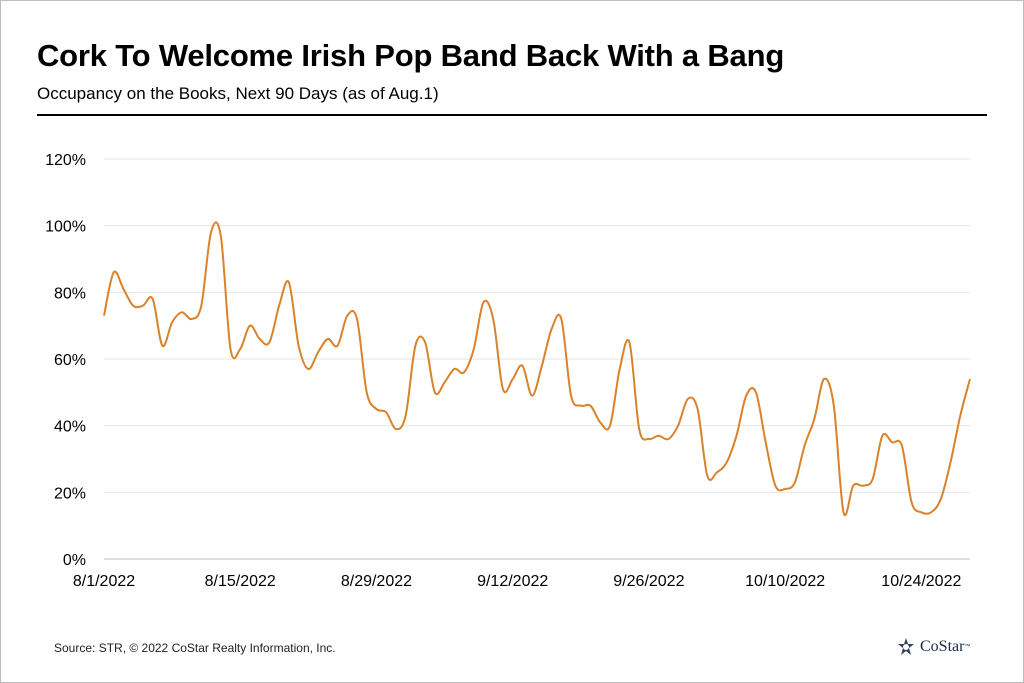 The image size is (1024, 683). What do you see at coordinates (512, 581) in the screenshot?
I see `x-tick-label: 9/12/2022` at bounding box center [512, 581].